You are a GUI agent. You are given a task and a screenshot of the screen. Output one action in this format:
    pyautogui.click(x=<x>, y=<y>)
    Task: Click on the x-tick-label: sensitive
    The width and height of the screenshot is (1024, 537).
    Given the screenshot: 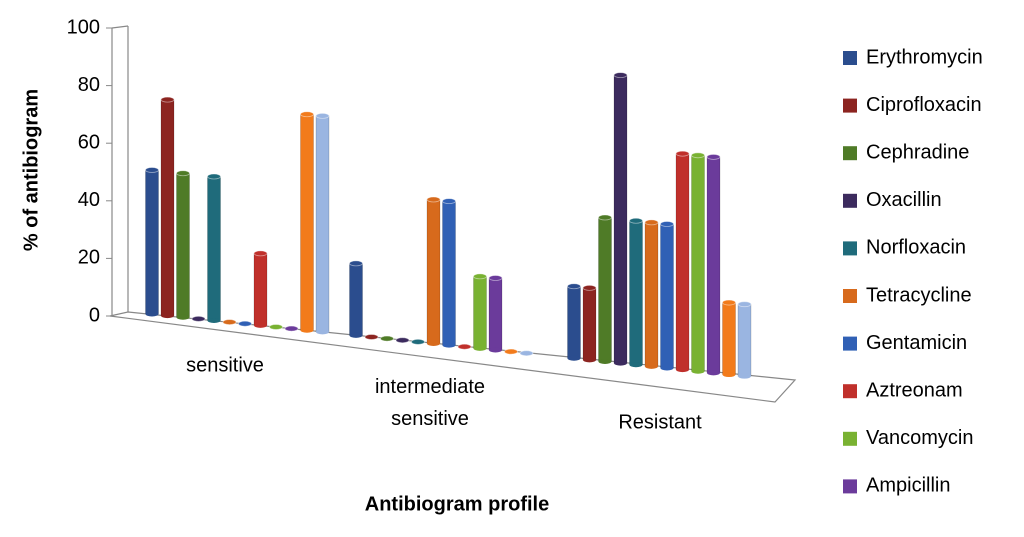 What is the action you would take?
    pyautogui.click(x=225, y=365)
    